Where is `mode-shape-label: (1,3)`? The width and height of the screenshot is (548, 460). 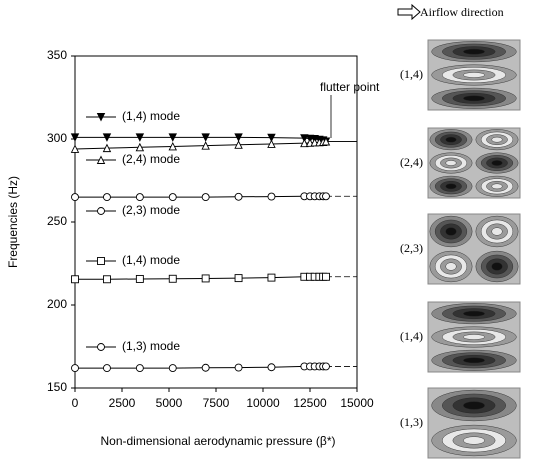 mode-shape-label: (1,3) is located at coordinates (411, 422).